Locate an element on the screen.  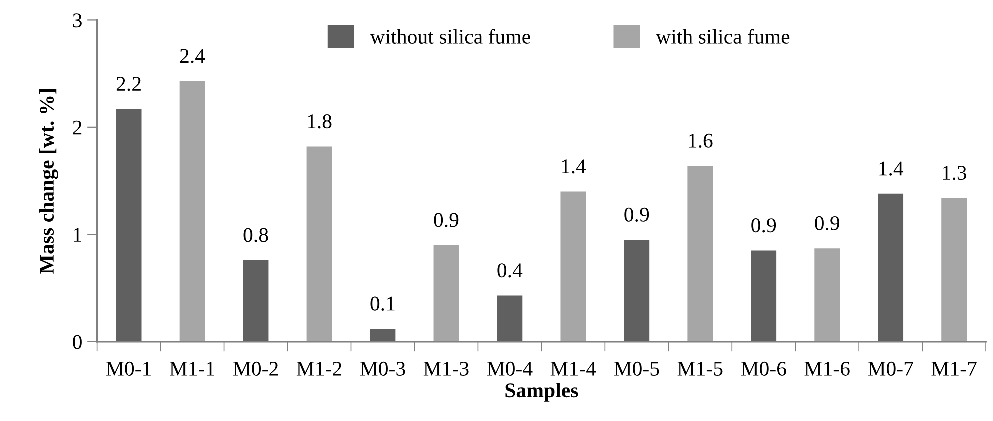
x-tick-label: M1-6 is located at coordinates (827, 369).